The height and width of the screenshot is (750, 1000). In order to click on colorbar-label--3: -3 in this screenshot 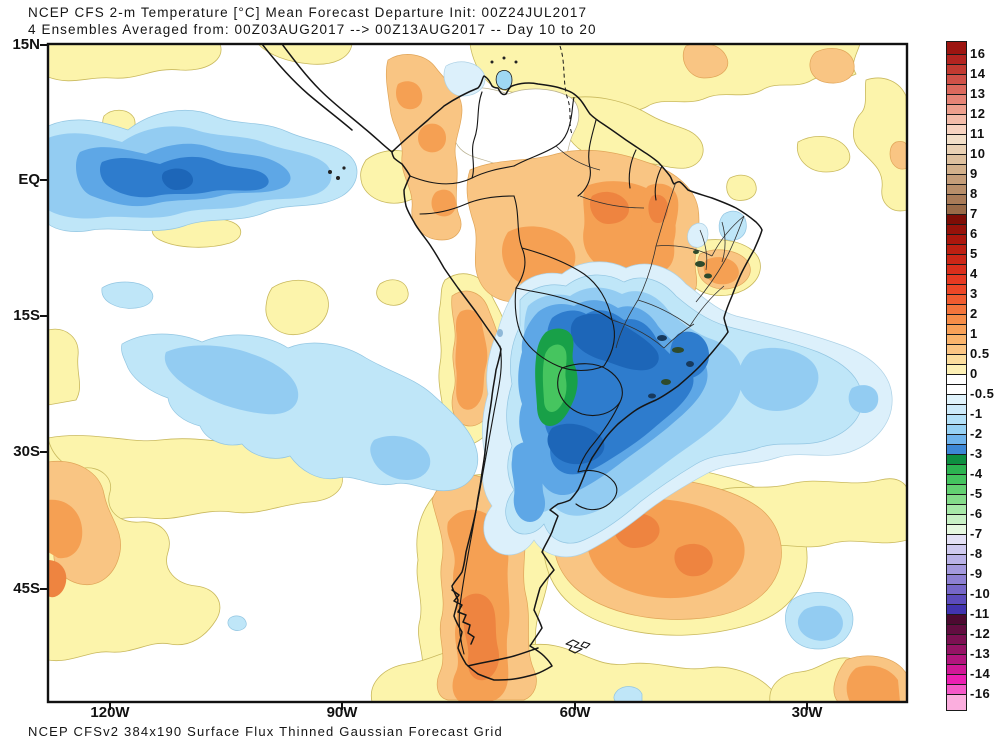, I will do `click(976, 453)`.